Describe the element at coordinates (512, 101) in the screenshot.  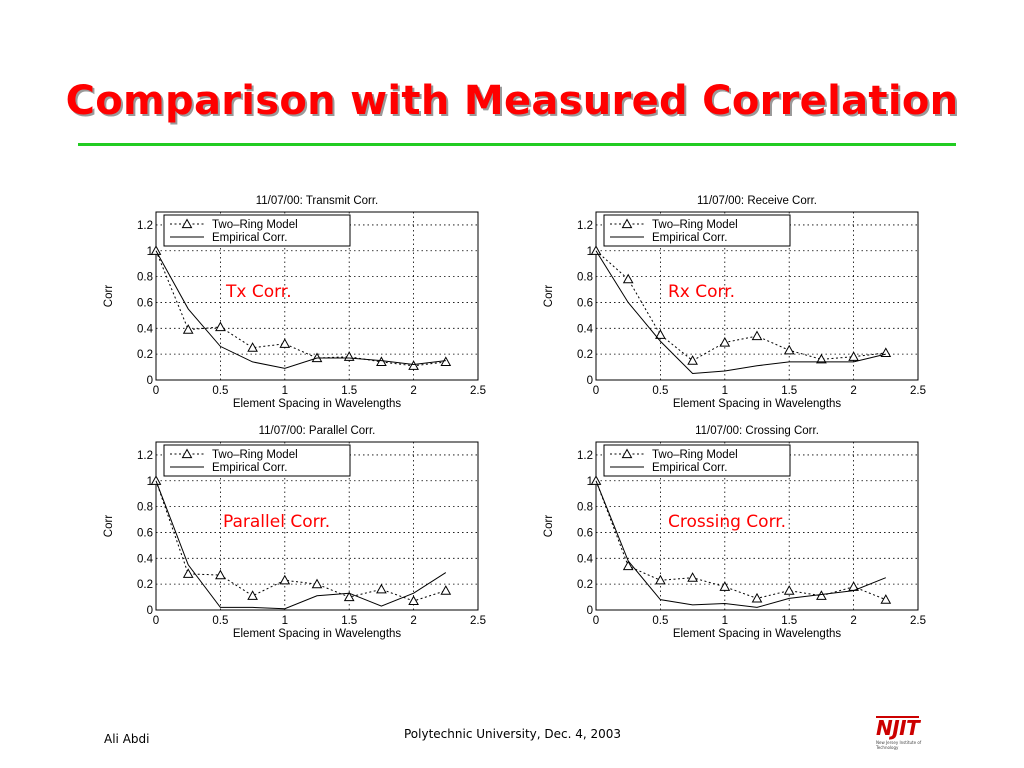
I see `slide-title: Comparison with Measured Correlation` at that location.